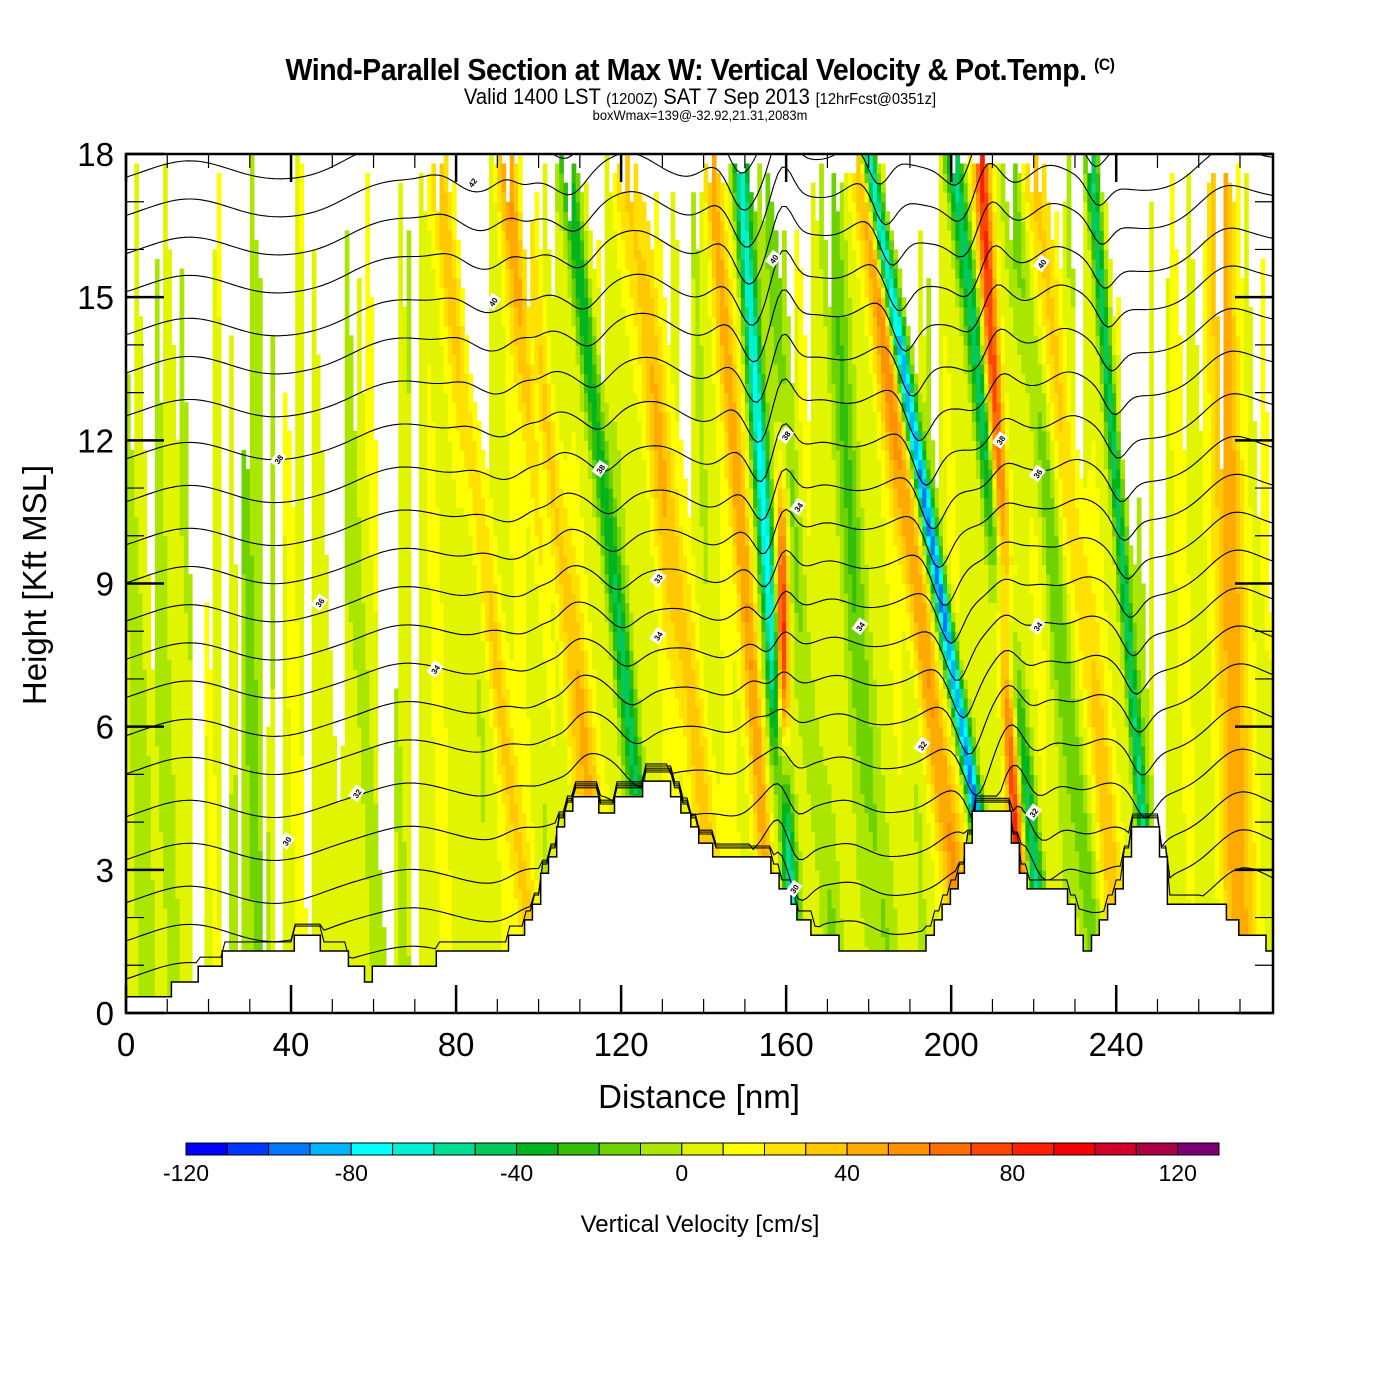  What do you see at coordinates (699, 363) in the screenshot?
I see `theta-contour-line` at bounding box center [699, 363].